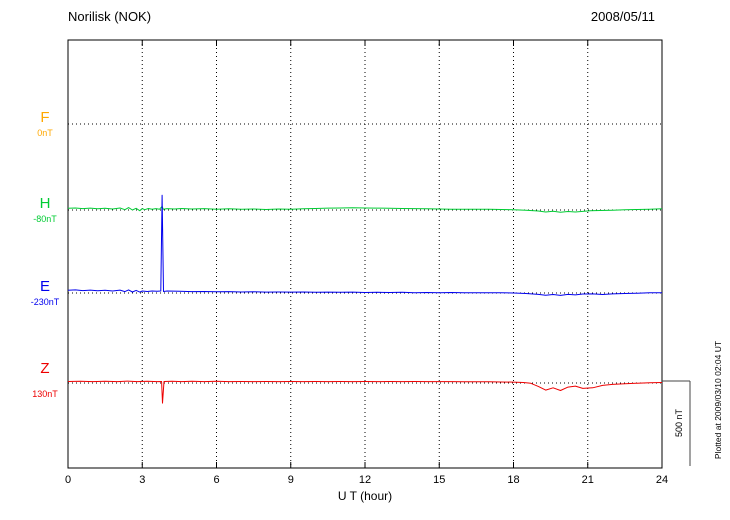 The width and height of the screenshot is (730, 520). Describe the element at coordinates (45, 302) in the screenshot. I see `series-baseline-E: -230nT` at that location.